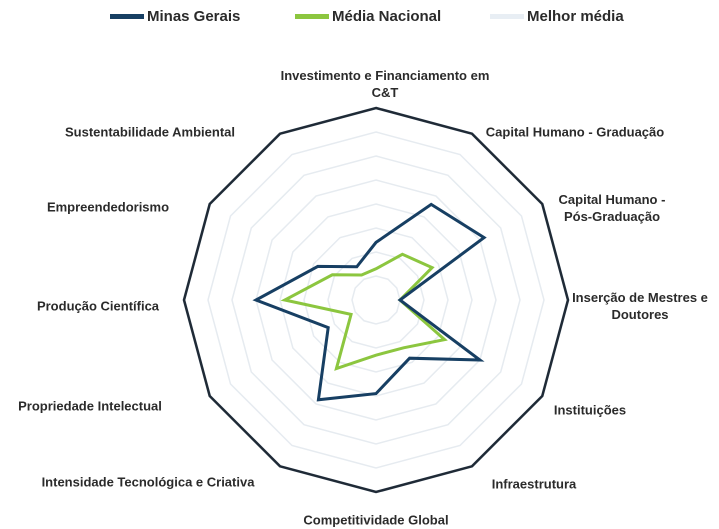 The width and height of the screenshot is (719, 529). I want to click on legend-item: Melhor média, so click(557, 16).